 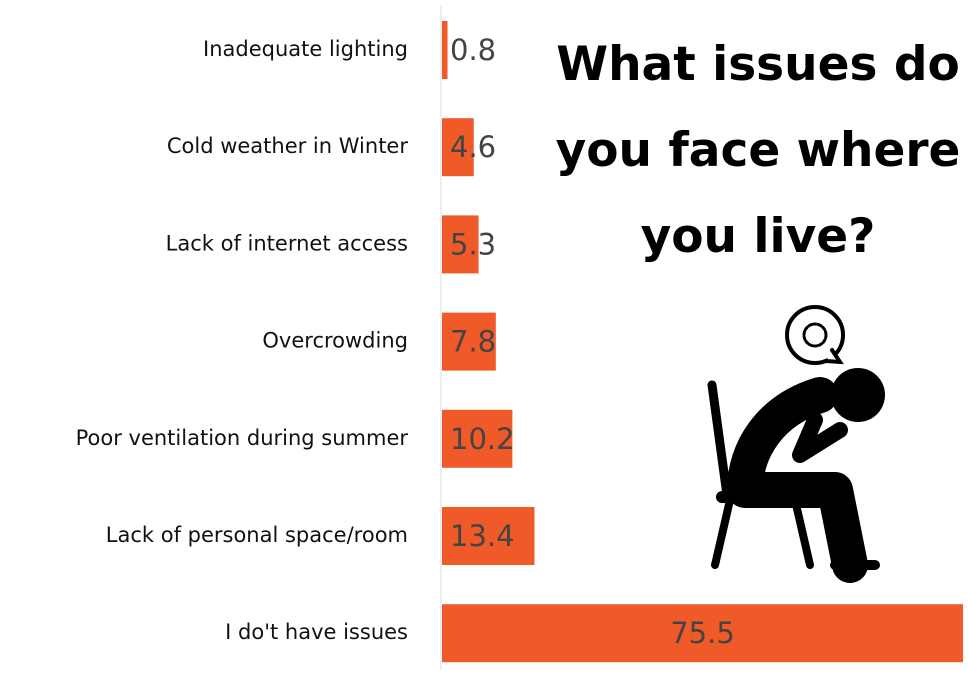 I want to click on value-label: 75.5, so click(x=702, y=633).